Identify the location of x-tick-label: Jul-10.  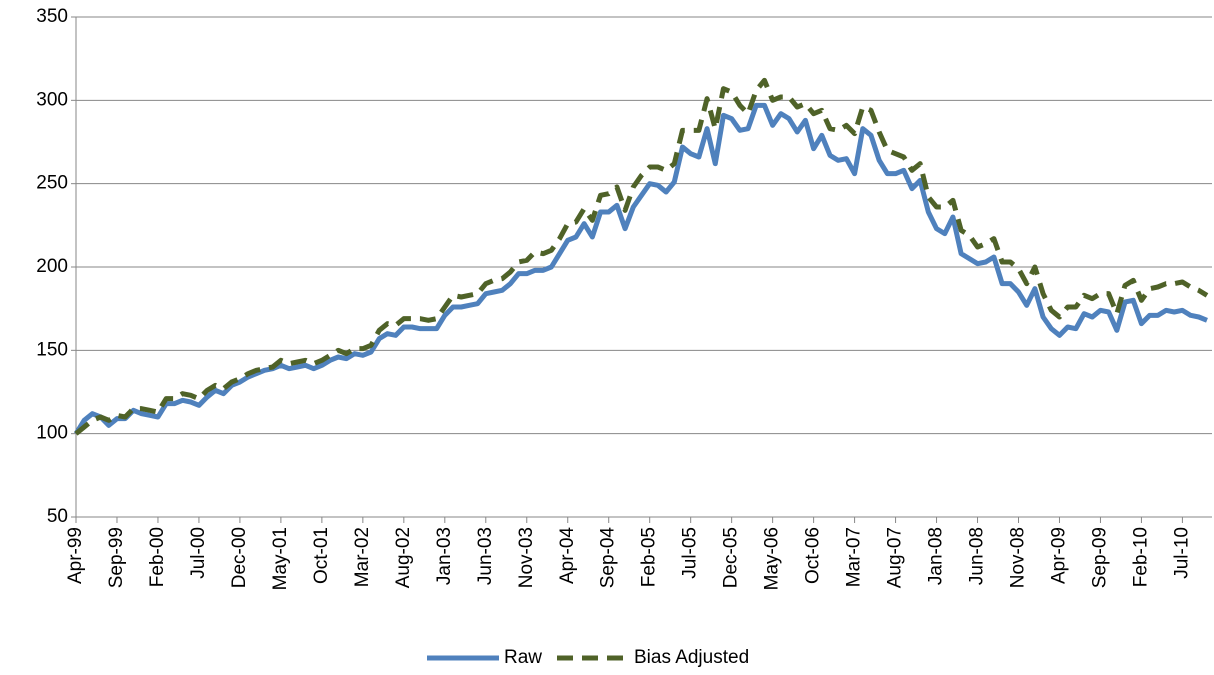
(1181, 553).